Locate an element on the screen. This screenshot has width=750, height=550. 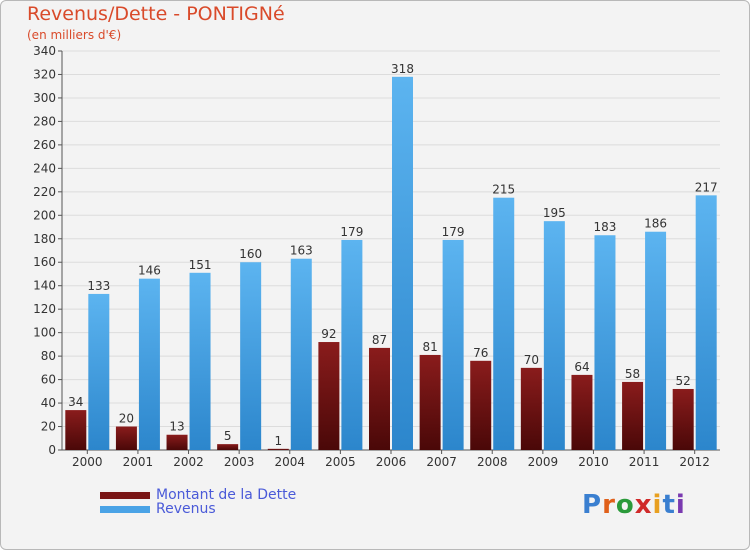
data-label-dette: 20 is located at coordinates (126, 419).